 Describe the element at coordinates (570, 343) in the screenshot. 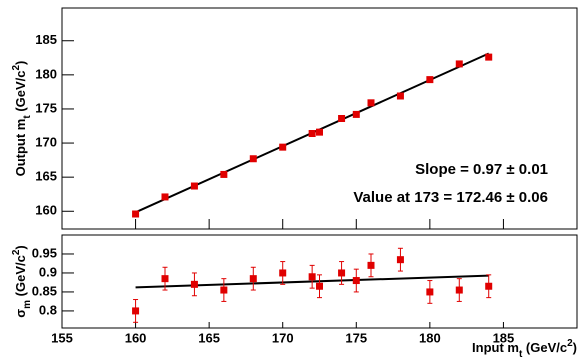

I see `x-axis-label-part: 2` at that location.